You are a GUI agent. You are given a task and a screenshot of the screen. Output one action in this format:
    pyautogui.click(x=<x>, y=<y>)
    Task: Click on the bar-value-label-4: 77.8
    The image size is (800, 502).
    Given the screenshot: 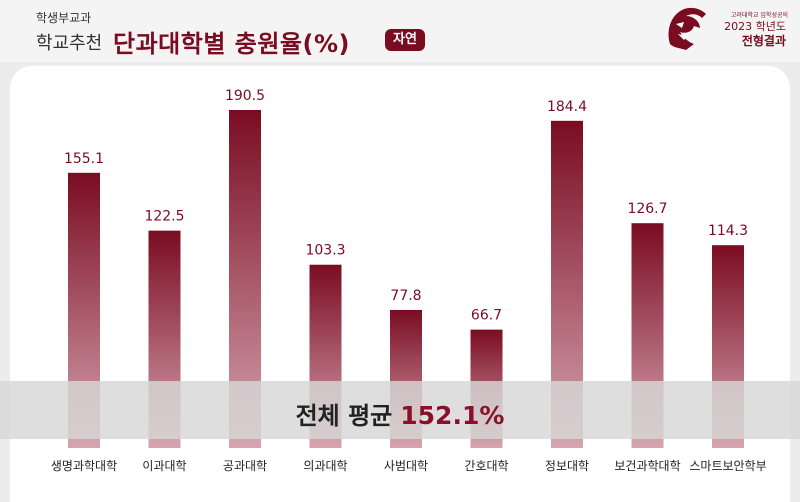 What is the action you would take?
    pyautogui.click(x=405, y=296)
    